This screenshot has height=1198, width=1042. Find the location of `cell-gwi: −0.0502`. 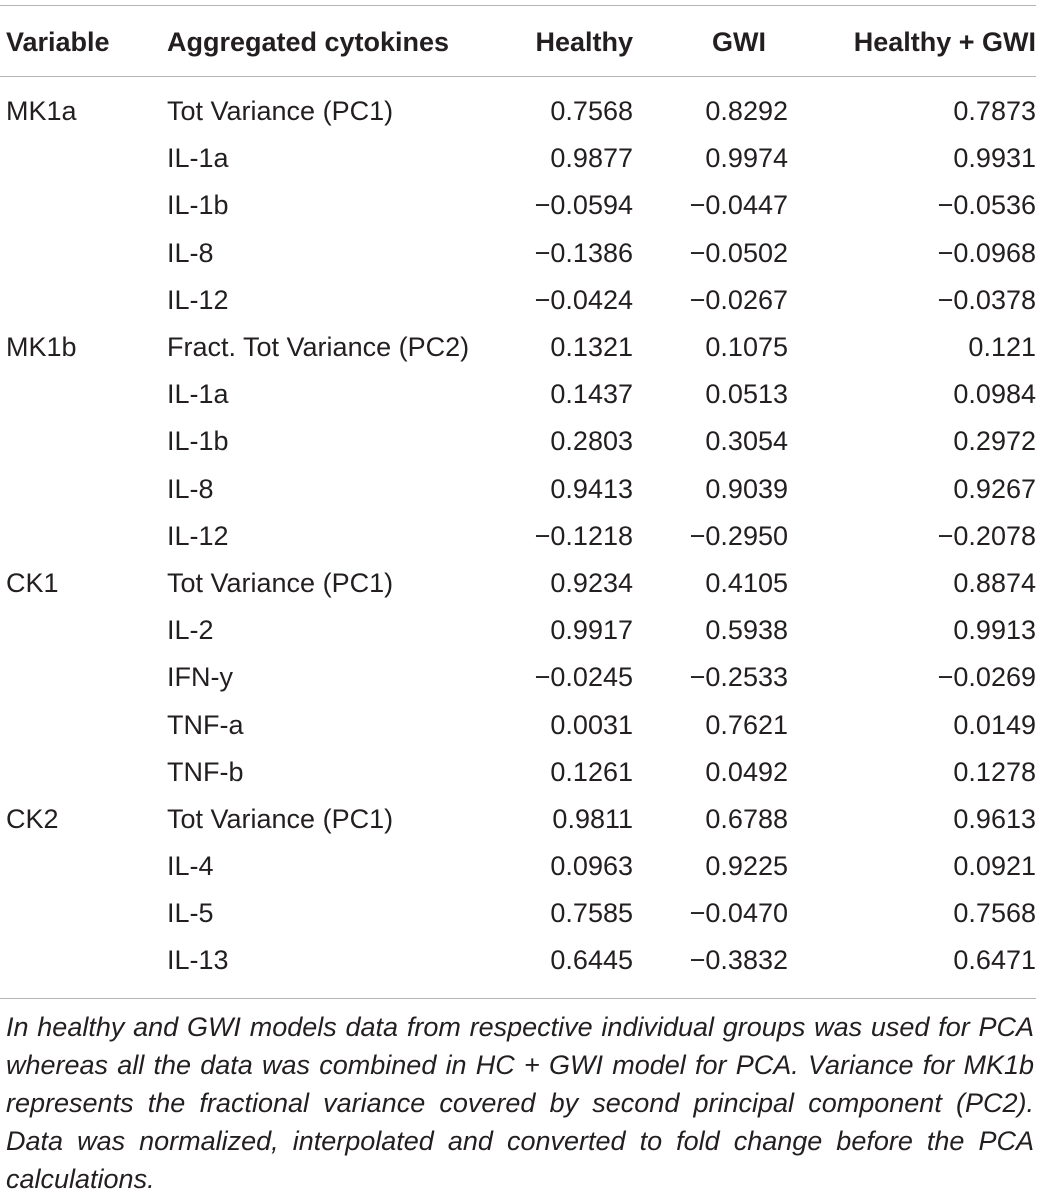

cell-gwi: −0.0502 is located at coordinates (738, 252).